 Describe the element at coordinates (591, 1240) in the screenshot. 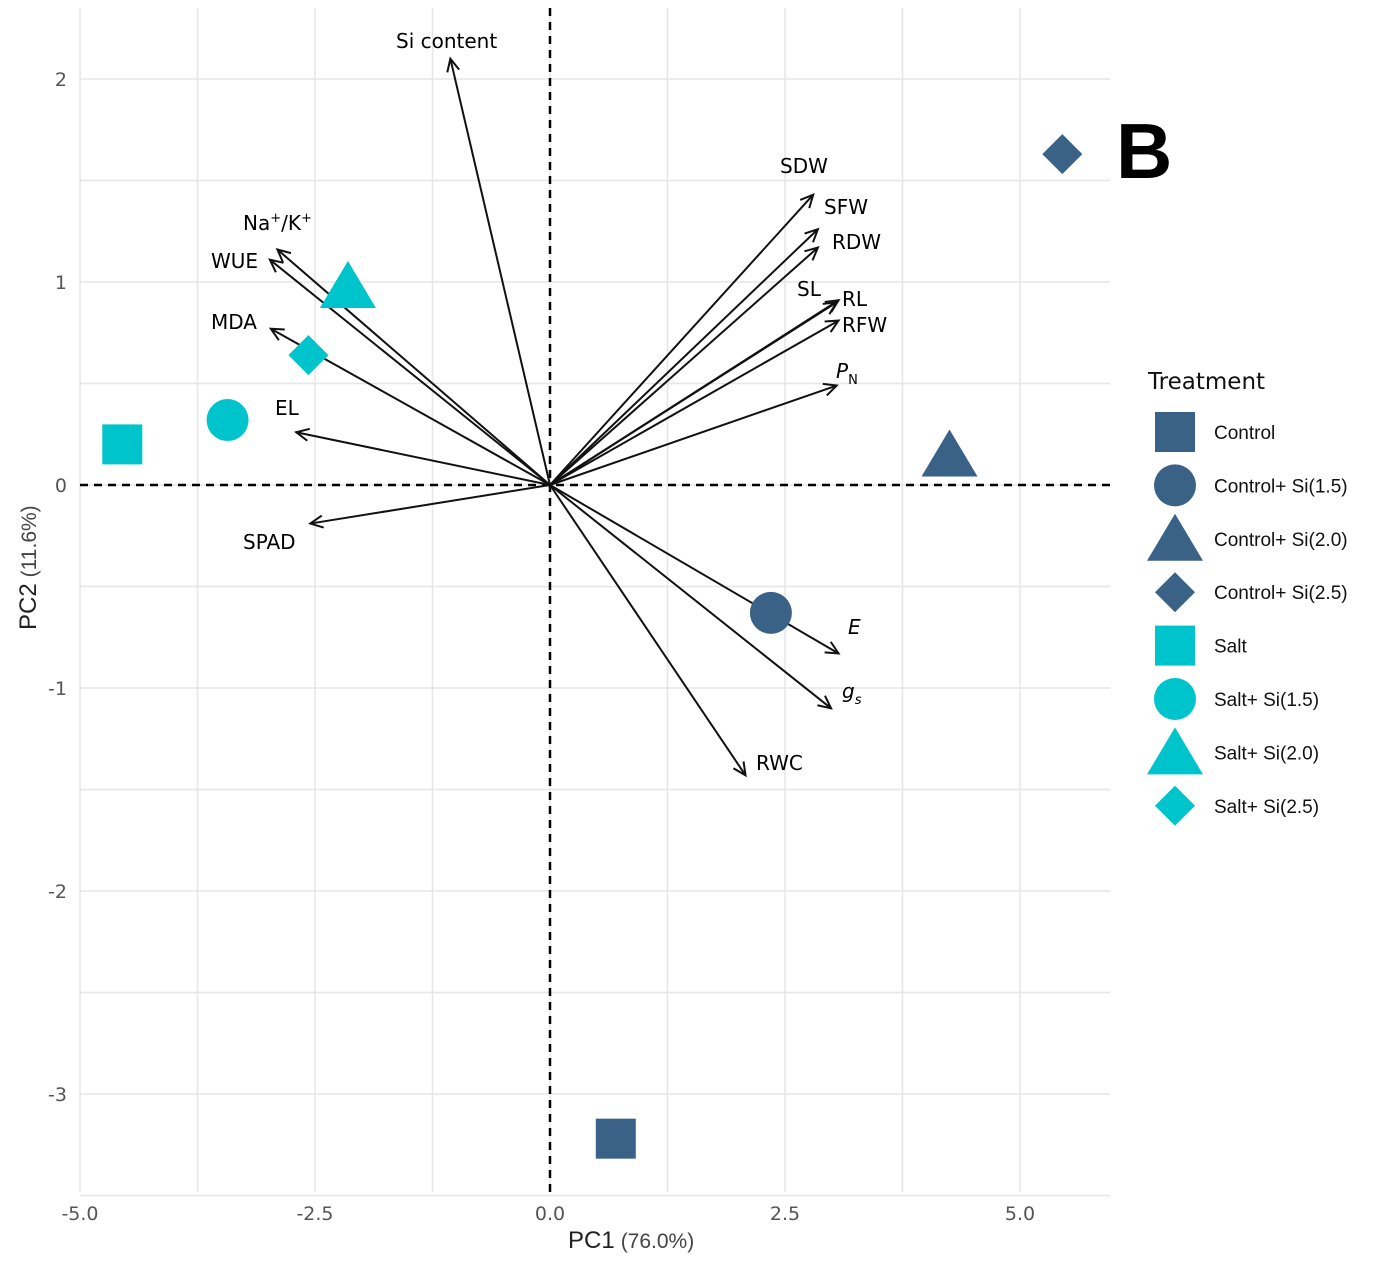

I see `x-axis-title-main: PC1` at that location.